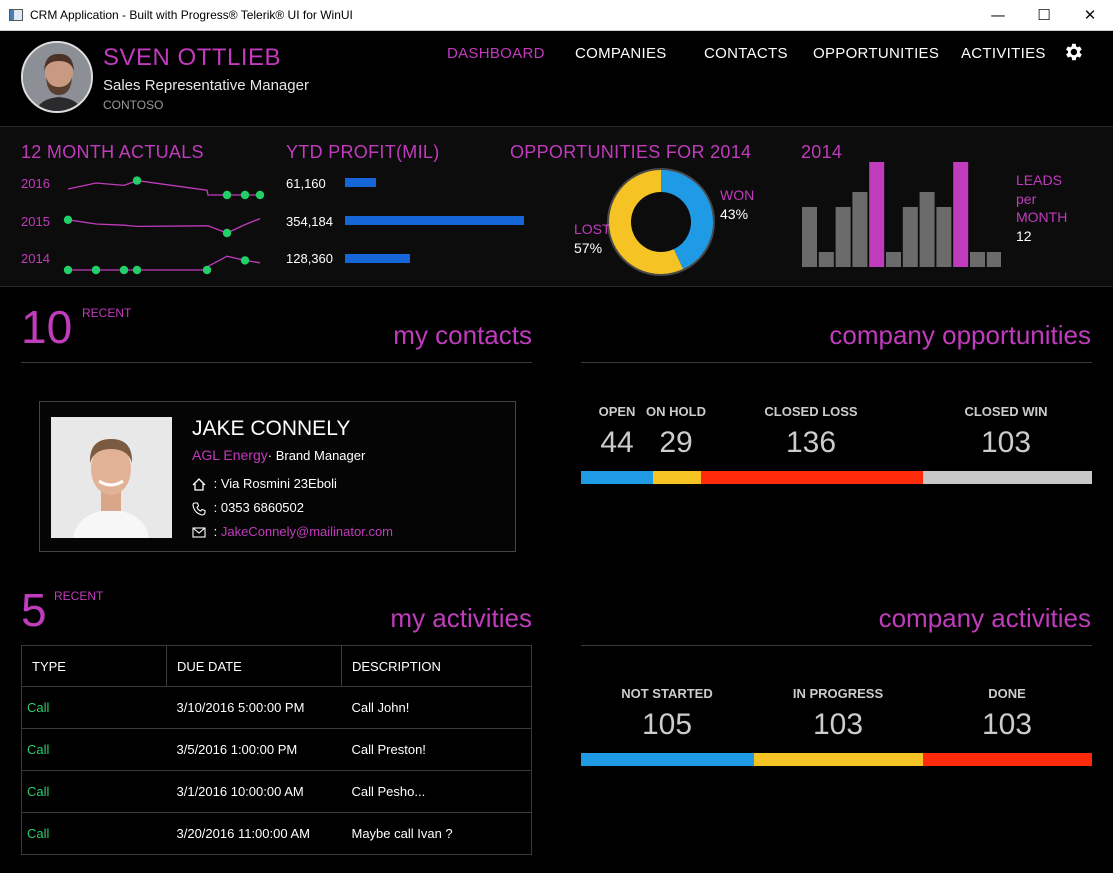  What do you see at coordinates (254, 666) in the screenshot?
I see `column-header-due-date: DUE DATE` at bounding box center [254, 666].